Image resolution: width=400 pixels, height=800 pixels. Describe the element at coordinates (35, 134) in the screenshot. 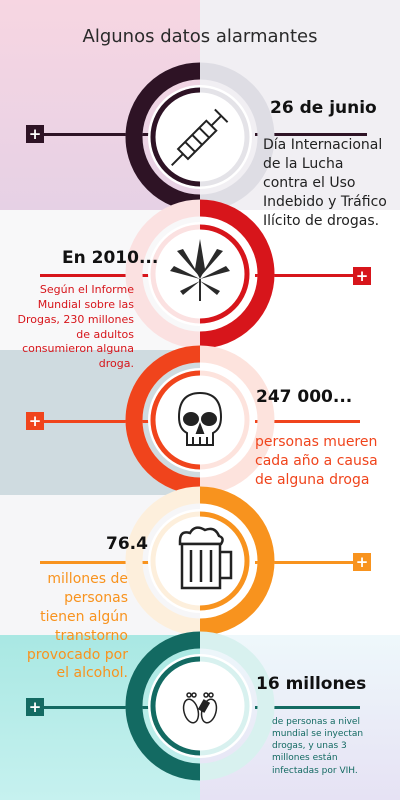

I see `expand-button-1: +` at that location.